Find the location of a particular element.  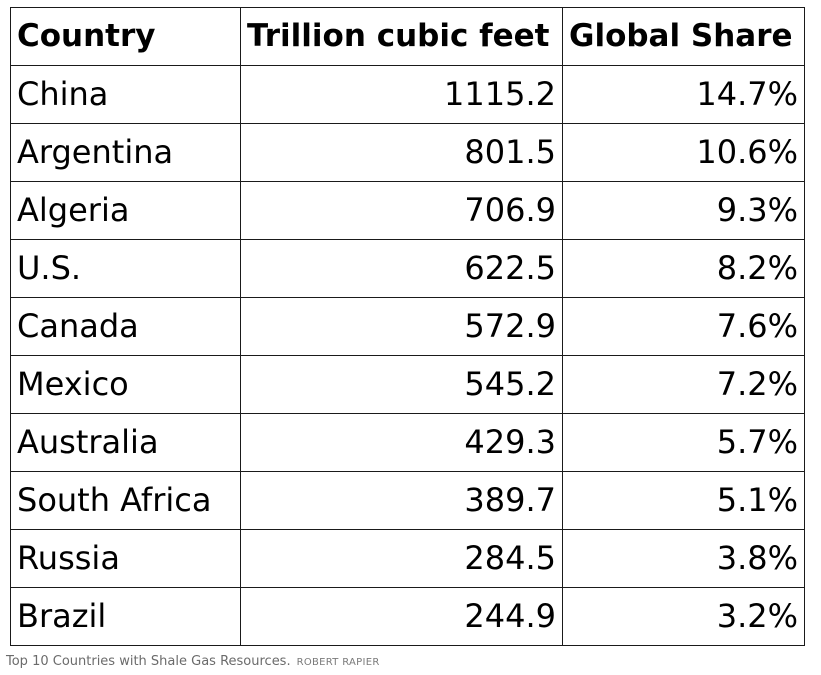

cell-global-share: 7.2% is located at coordinates (683, 384).